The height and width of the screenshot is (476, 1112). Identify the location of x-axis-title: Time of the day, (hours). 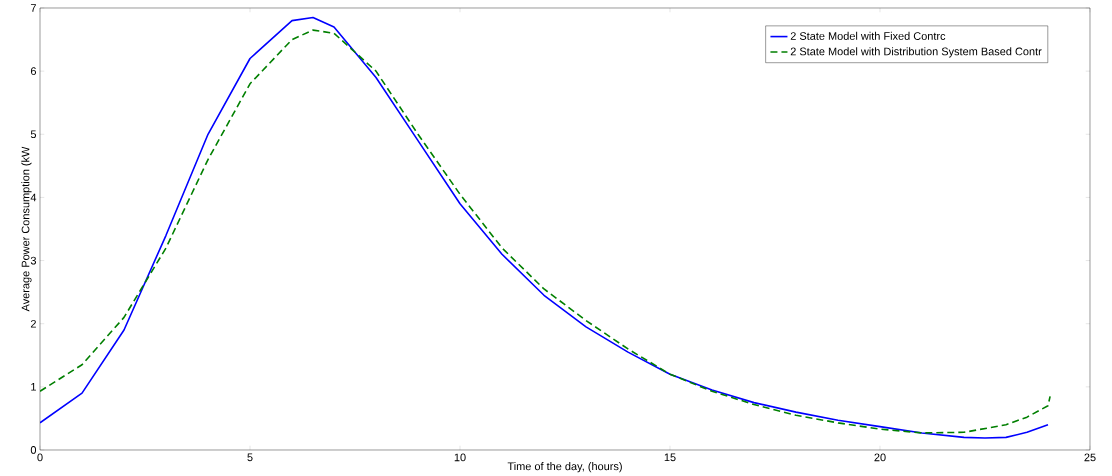
(564, 467).